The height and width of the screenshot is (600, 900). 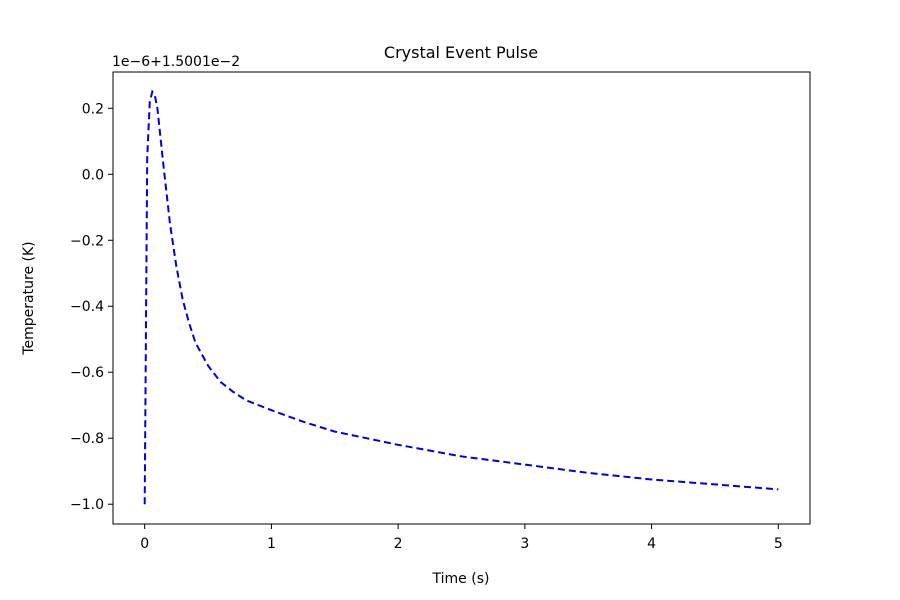 I want to click on y-axis-ticks: 0.2 0.0 −0.2 −0.4 −0.6 −0.8 −1.0, so click(x=91, y=307).